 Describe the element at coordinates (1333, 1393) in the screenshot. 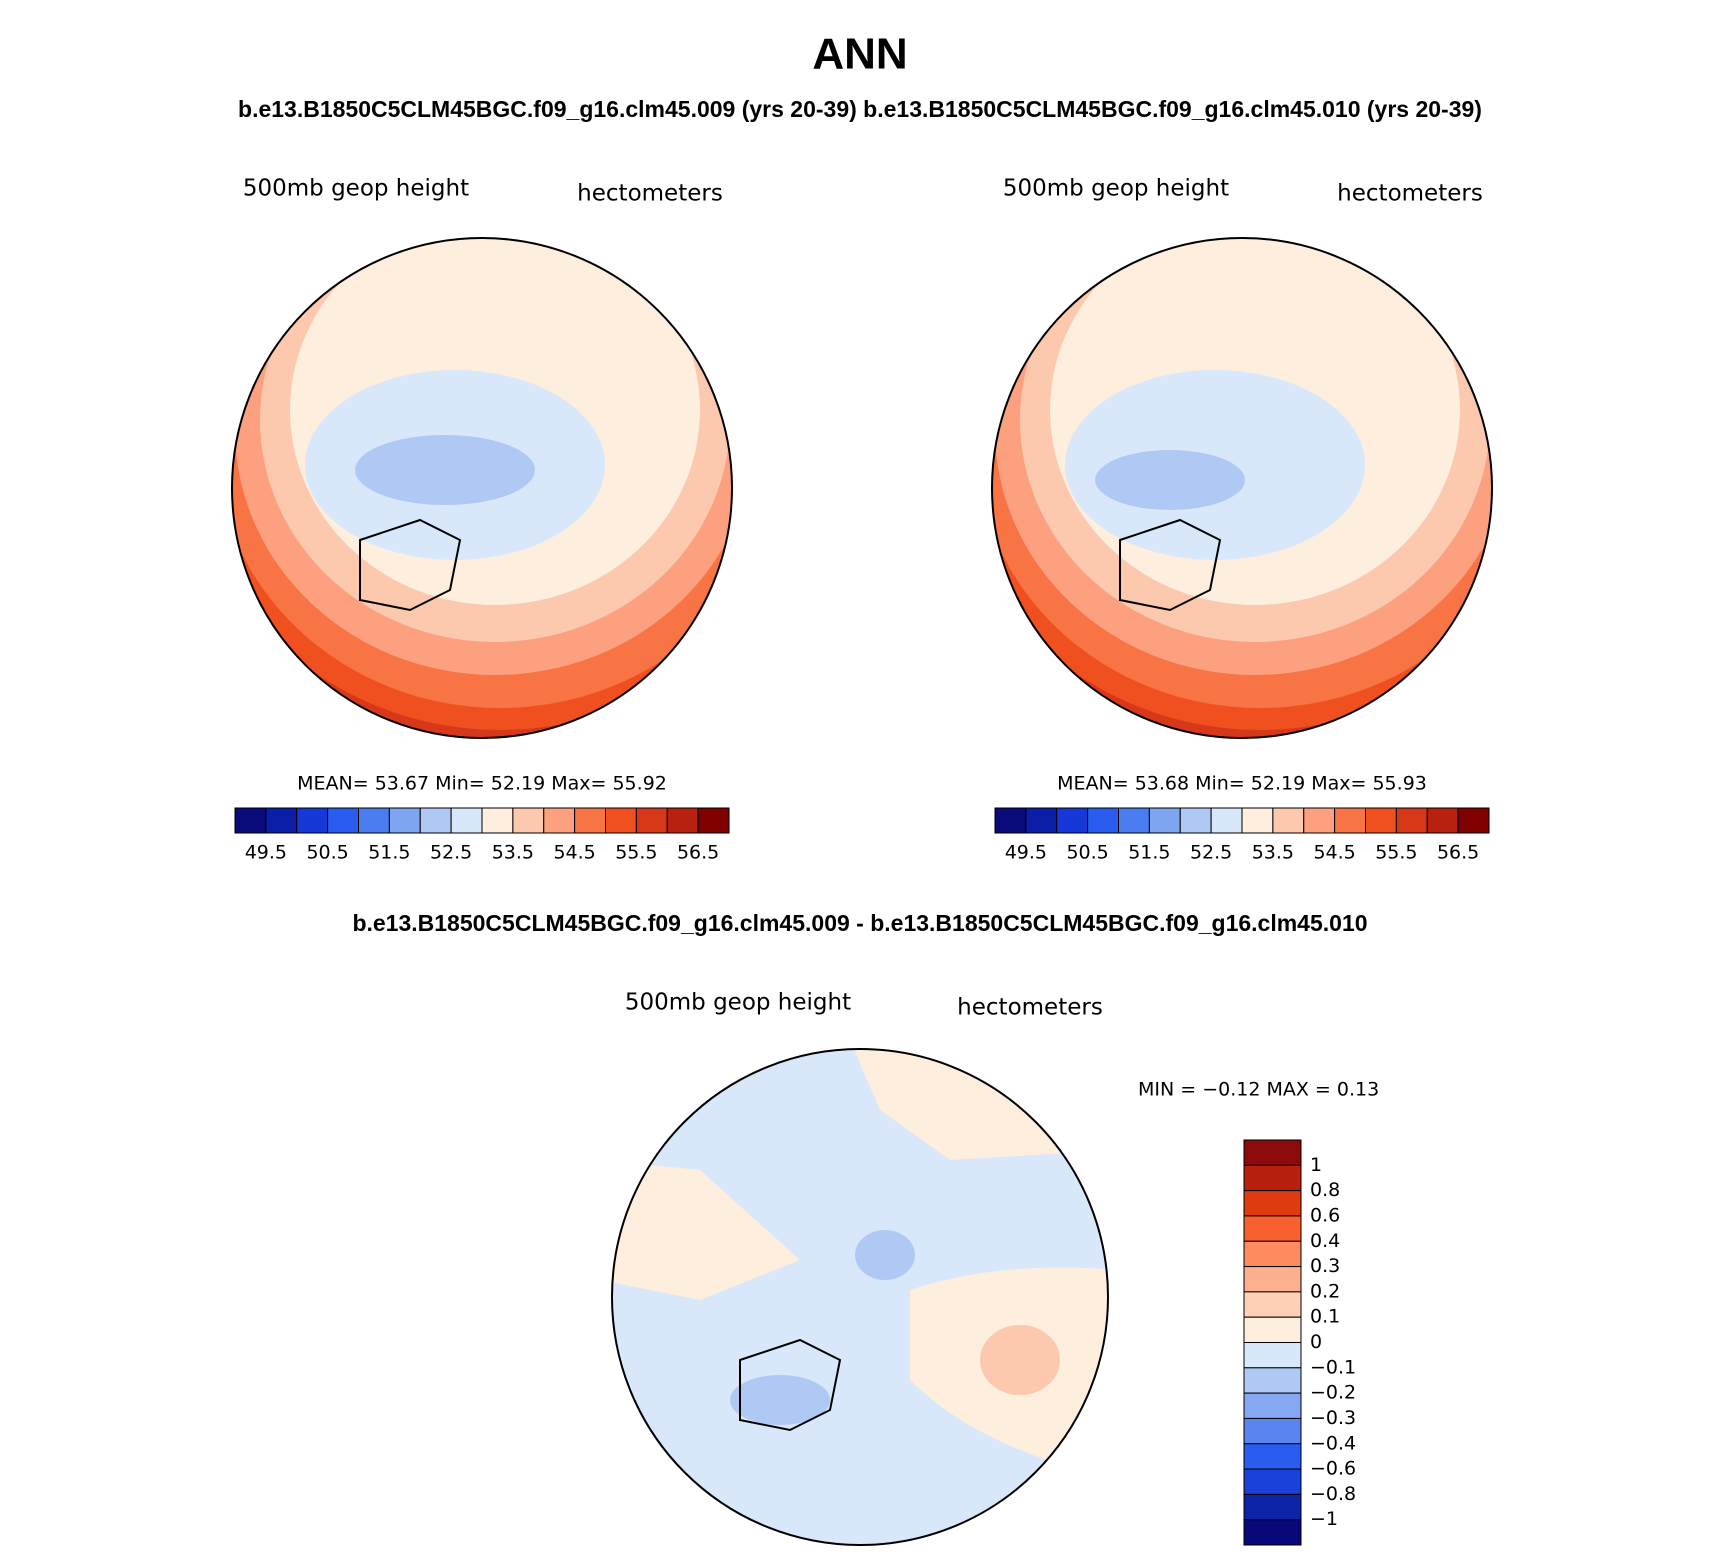

I see `colorbar-label: −0.2` at that location.